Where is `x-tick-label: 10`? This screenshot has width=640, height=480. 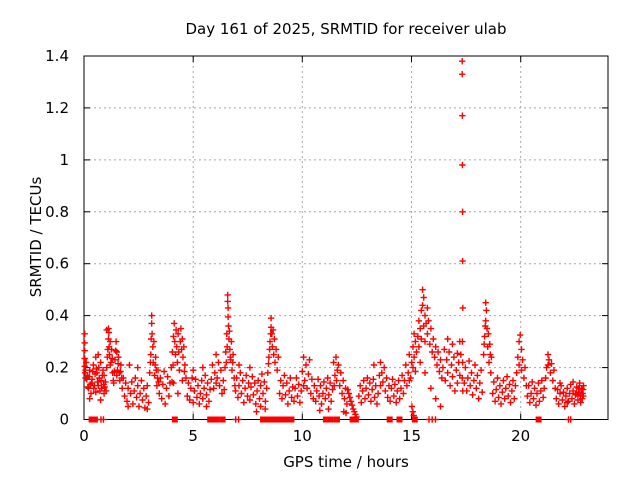 x-tick-label: 10 is located at coordinates (302, 436).